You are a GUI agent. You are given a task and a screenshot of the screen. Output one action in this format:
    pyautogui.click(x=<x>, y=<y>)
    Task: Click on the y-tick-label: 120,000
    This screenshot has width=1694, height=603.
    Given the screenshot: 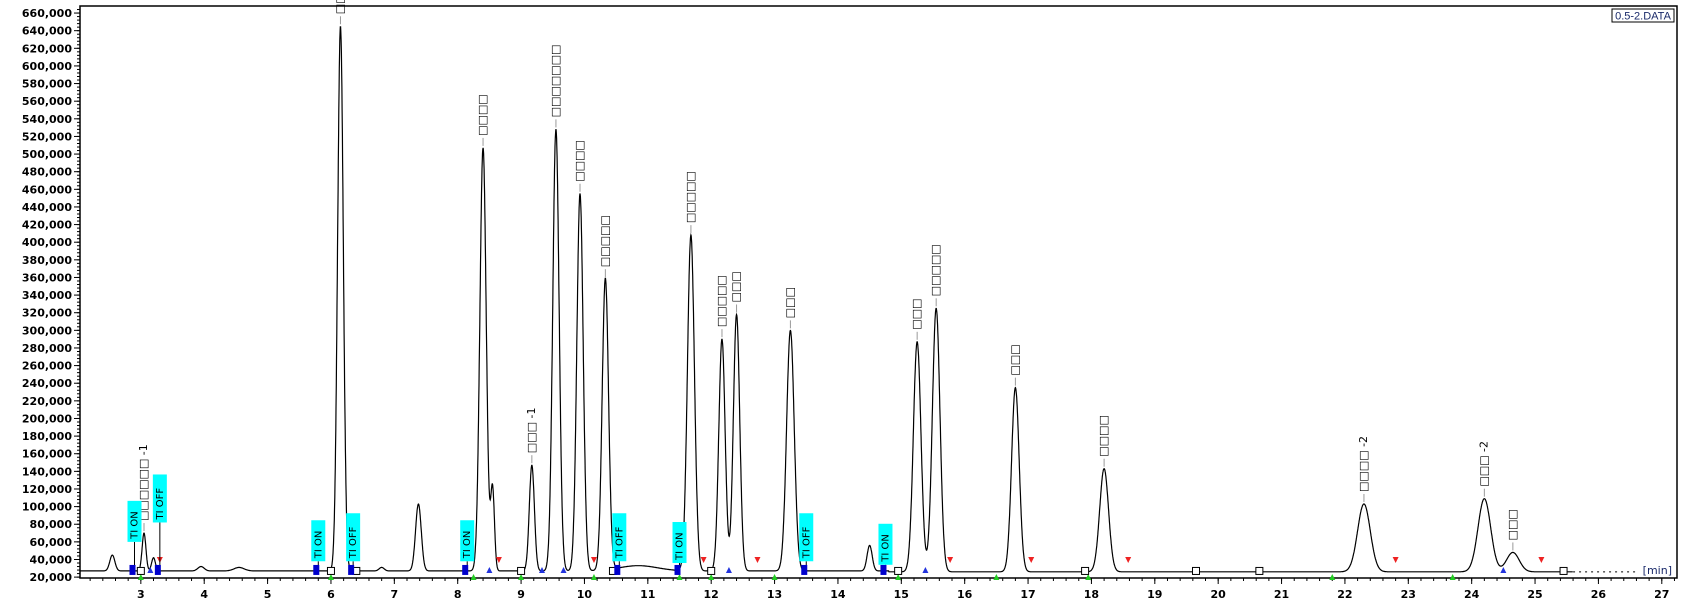 What is the action you would take?
    pyautogui.click(x=47, y=489)
    